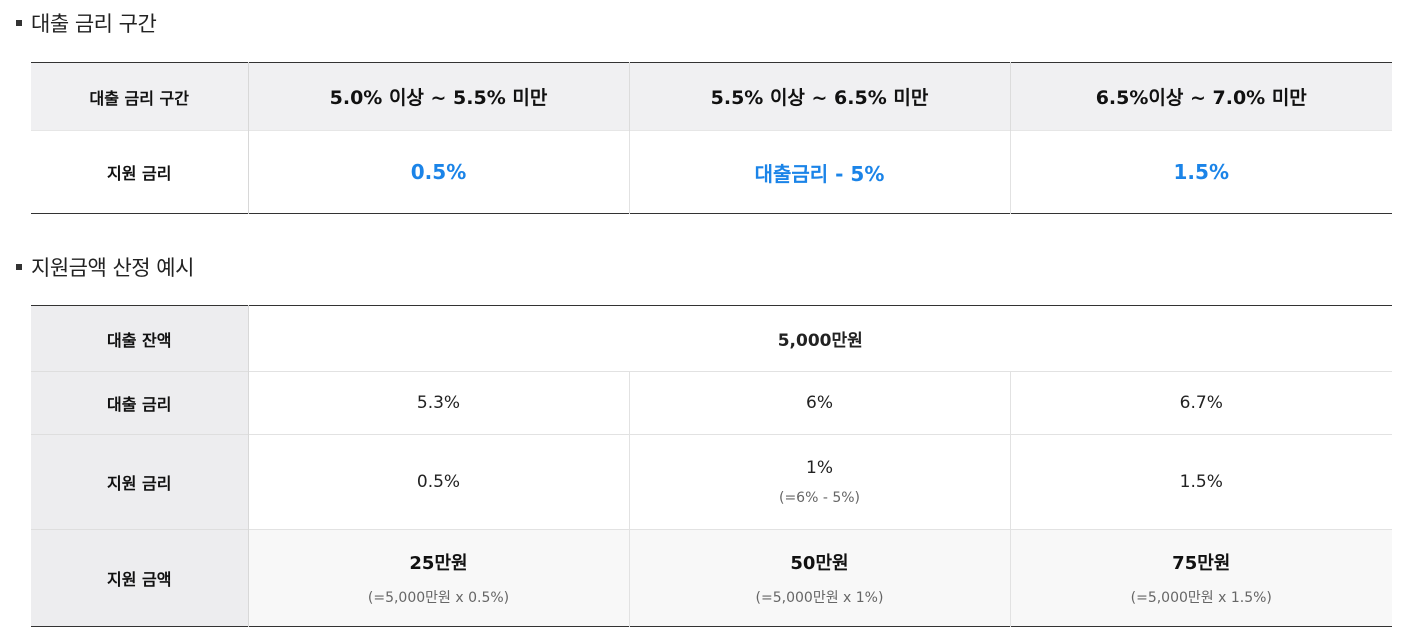  What do you see at coordinates (140, 338) in the screenshot?
I see `row-label: 대출 잔액` at bounding box center [140, 338].